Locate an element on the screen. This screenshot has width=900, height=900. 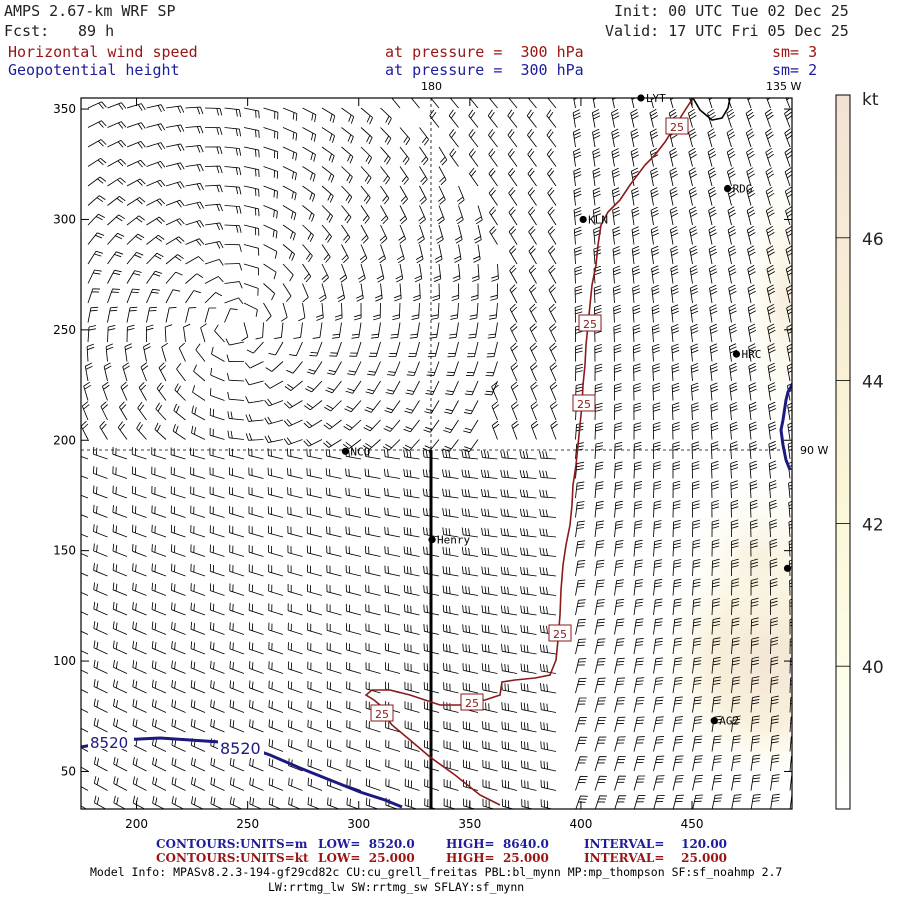
station-dot is located at coordinates (345, 451).